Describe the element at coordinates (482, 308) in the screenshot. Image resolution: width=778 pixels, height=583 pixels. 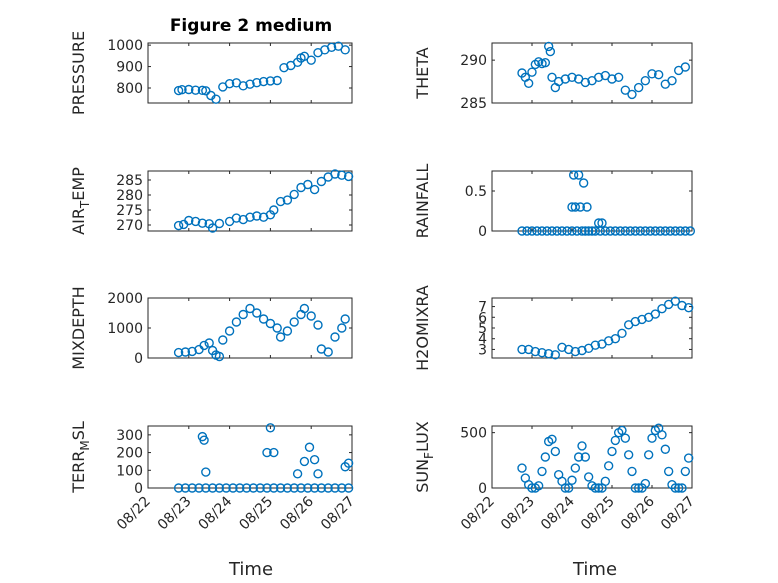
I see `y-tick-label: 7` at that location.